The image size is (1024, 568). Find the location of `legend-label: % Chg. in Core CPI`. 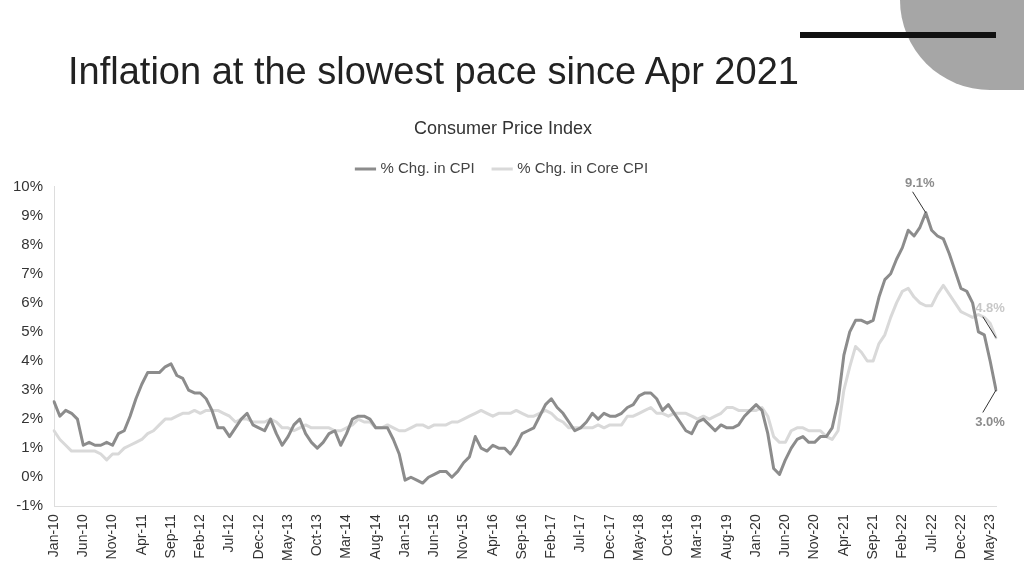

legend-label: % Chg. in Core CPI is located at coordinates (583, 168).